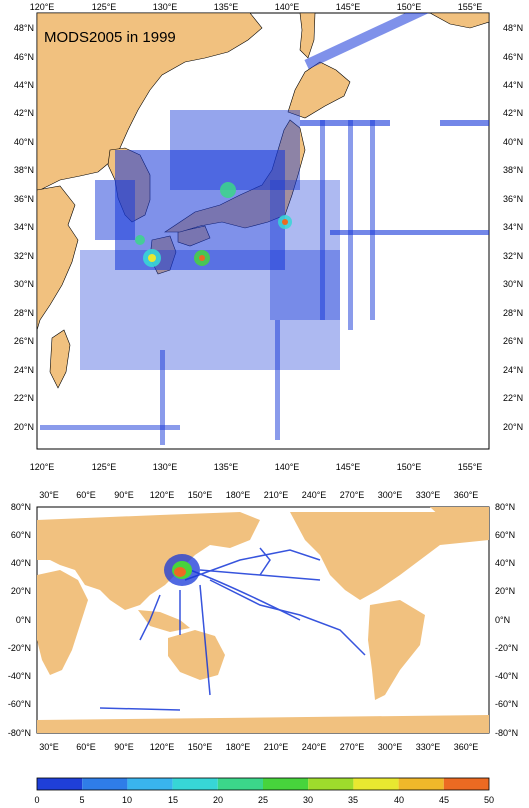  What do you see at coordinates (58, 258) in the screenshot?
I see `land-china-coast` at bounding box center [58, 258].